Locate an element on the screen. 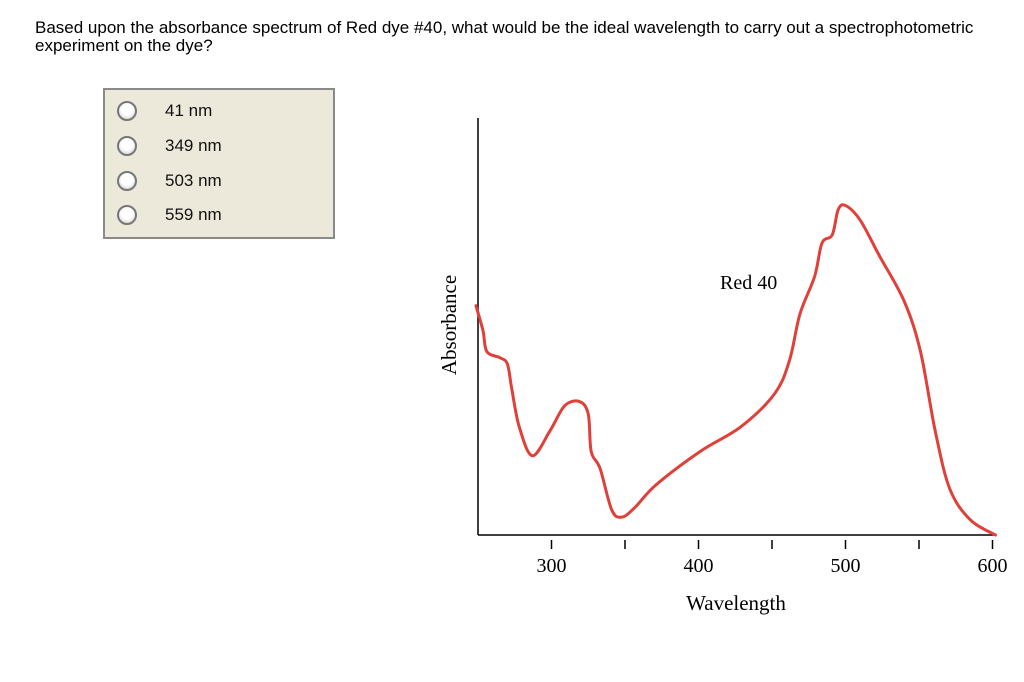 The image size is (1024, 682). option-label: 503 nm is located at coordinates (193, 180).